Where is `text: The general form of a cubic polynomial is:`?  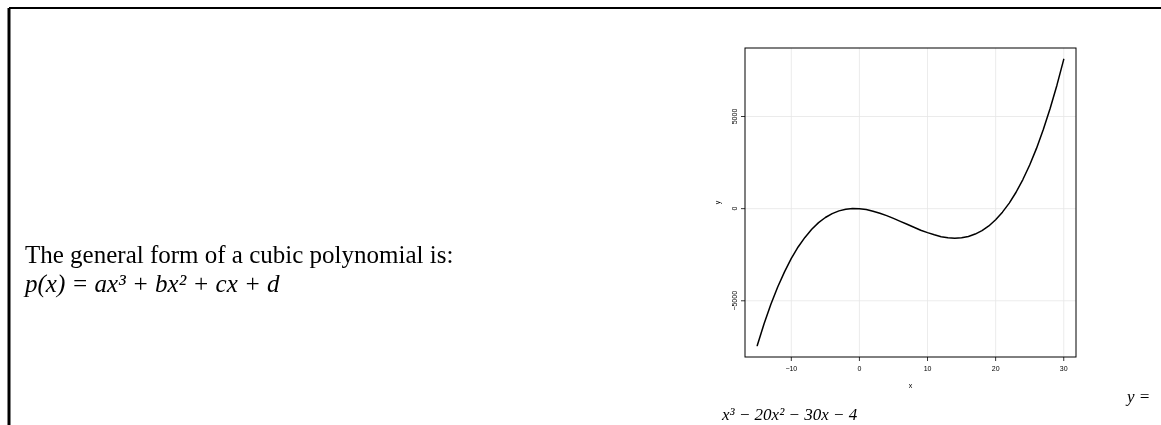 text: The general form of a cubic polynomial is: is located at coordinates (239, 254).